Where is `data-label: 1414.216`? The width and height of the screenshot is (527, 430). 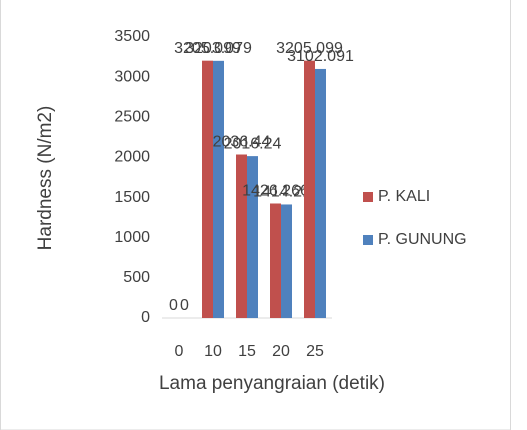
data-label: 1414.216 is located at coordinates (286, 192).